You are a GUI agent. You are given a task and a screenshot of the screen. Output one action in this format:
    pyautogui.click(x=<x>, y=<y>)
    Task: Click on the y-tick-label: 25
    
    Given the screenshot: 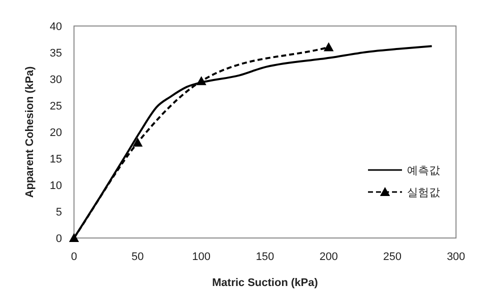 What is the action you would take?
    pyautogui.click(x=56, y=106)
    